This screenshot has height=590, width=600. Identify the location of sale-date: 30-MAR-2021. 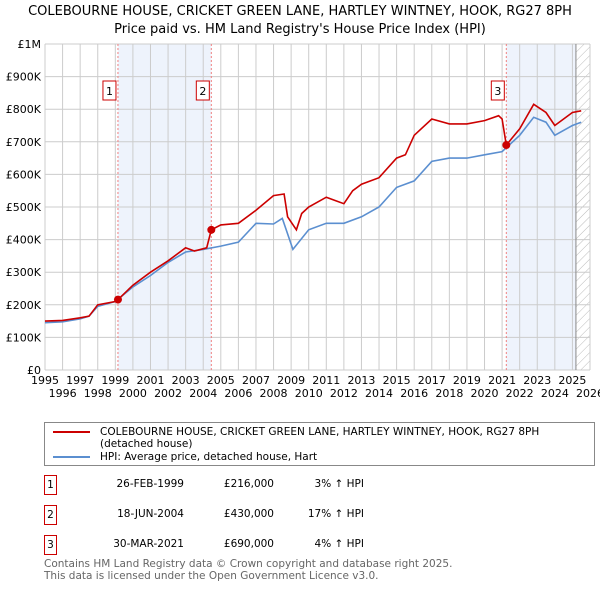
(148, 544).